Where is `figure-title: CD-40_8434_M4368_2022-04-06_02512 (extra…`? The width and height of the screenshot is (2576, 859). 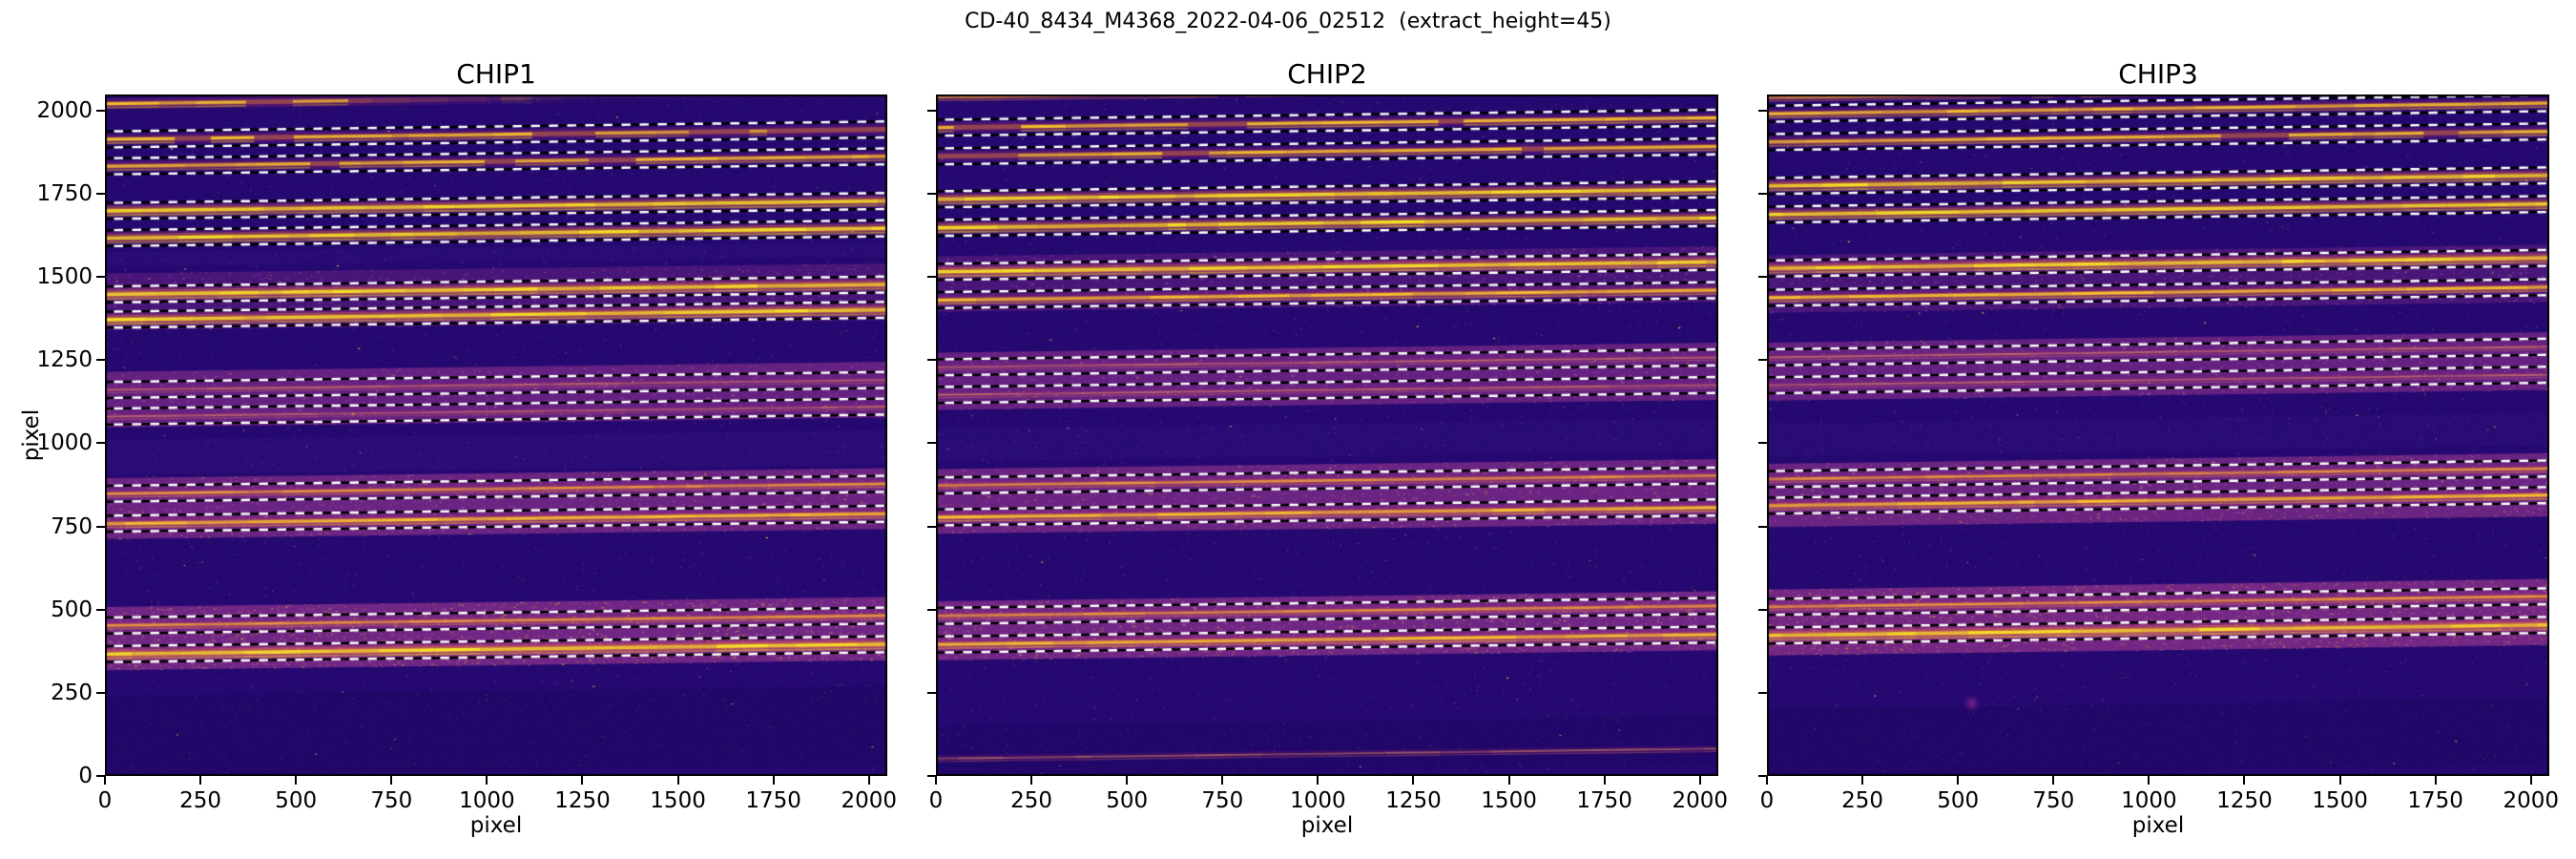
figure-title: CD-40_8434_M4368_2022-04-06_02512 (extra… is located at coordinates (1288, 21).